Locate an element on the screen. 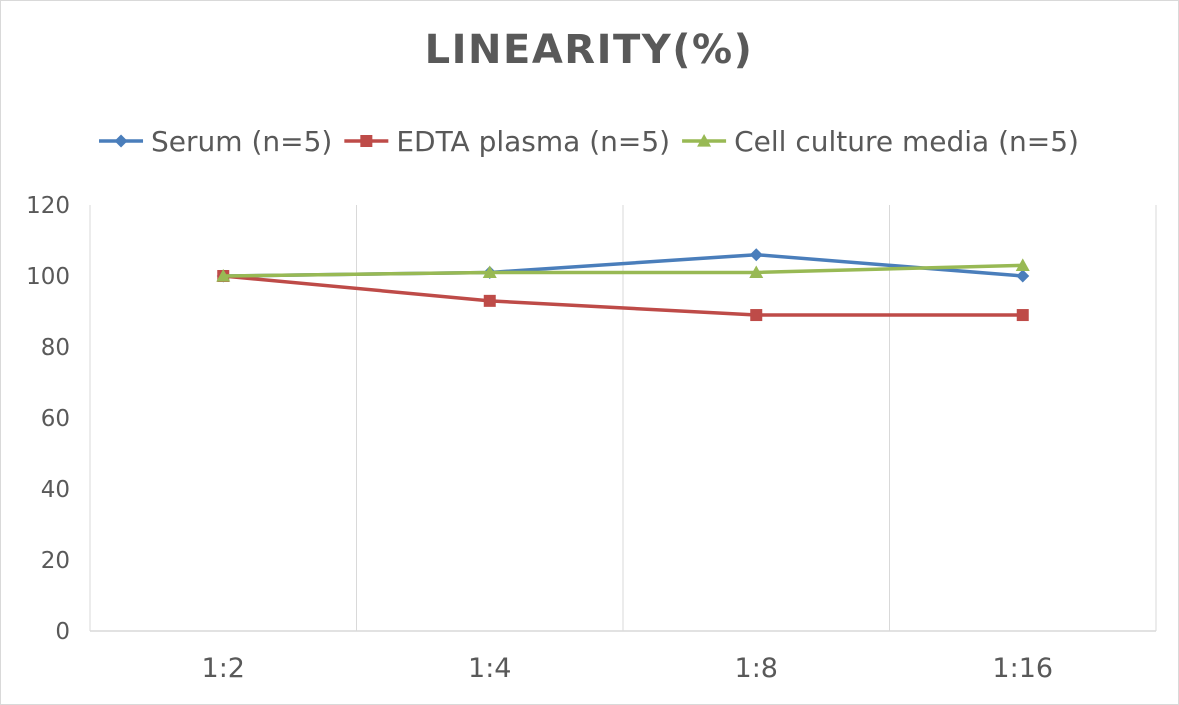 Image resolution: width=1179 pixels, height=705 pixels. x-category-label: 1:4 is located at coordinates (489, 668).